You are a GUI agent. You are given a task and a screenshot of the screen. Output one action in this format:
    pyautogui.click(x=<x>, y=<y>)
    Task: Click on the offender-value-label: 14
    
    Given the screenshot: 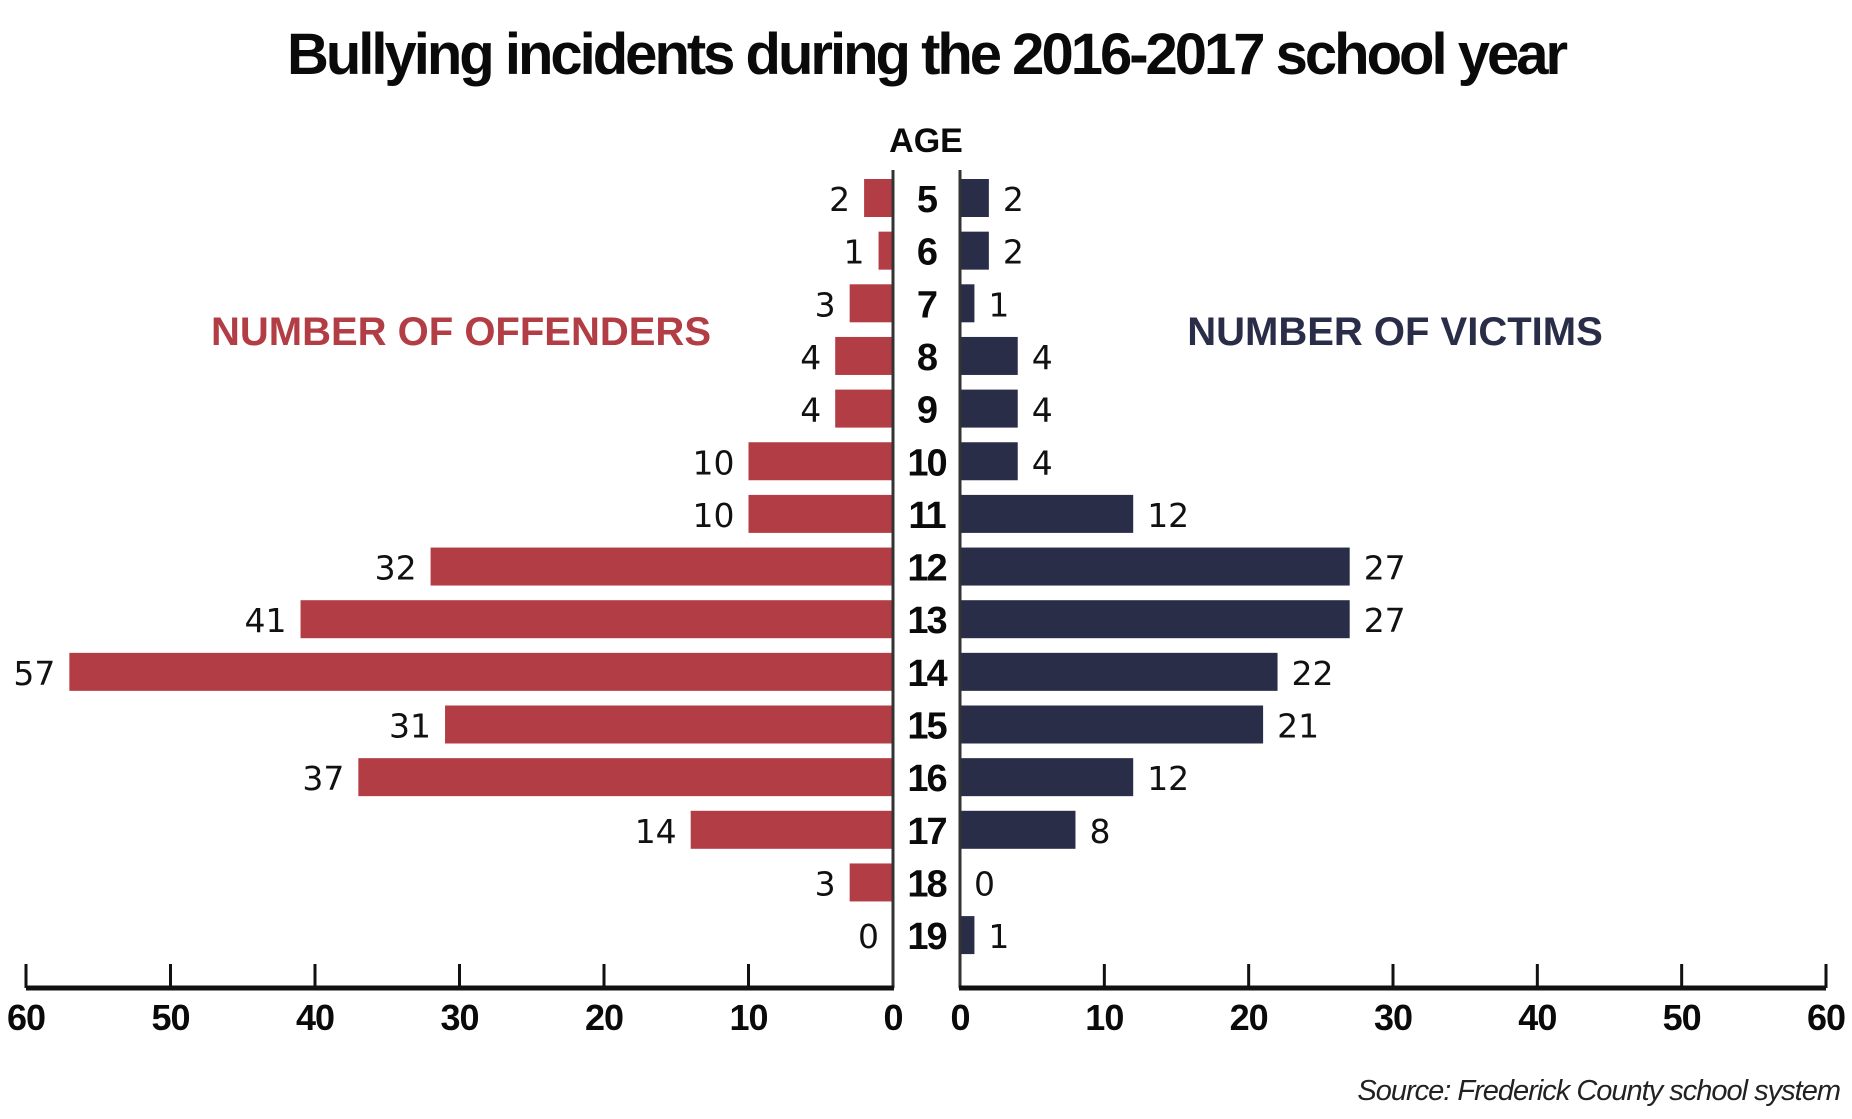 What is the action you would take?
    pyautogui.click(x=656, y=831)
    